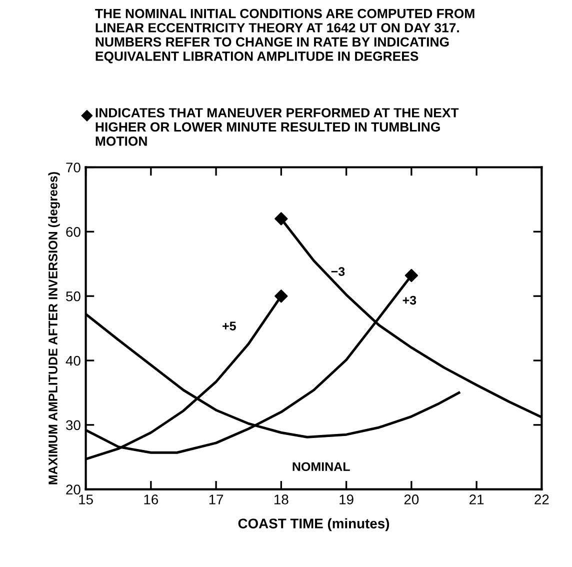 The image size is (572, 567). I want to click on y-tick-label: 60, so click(73, 232).